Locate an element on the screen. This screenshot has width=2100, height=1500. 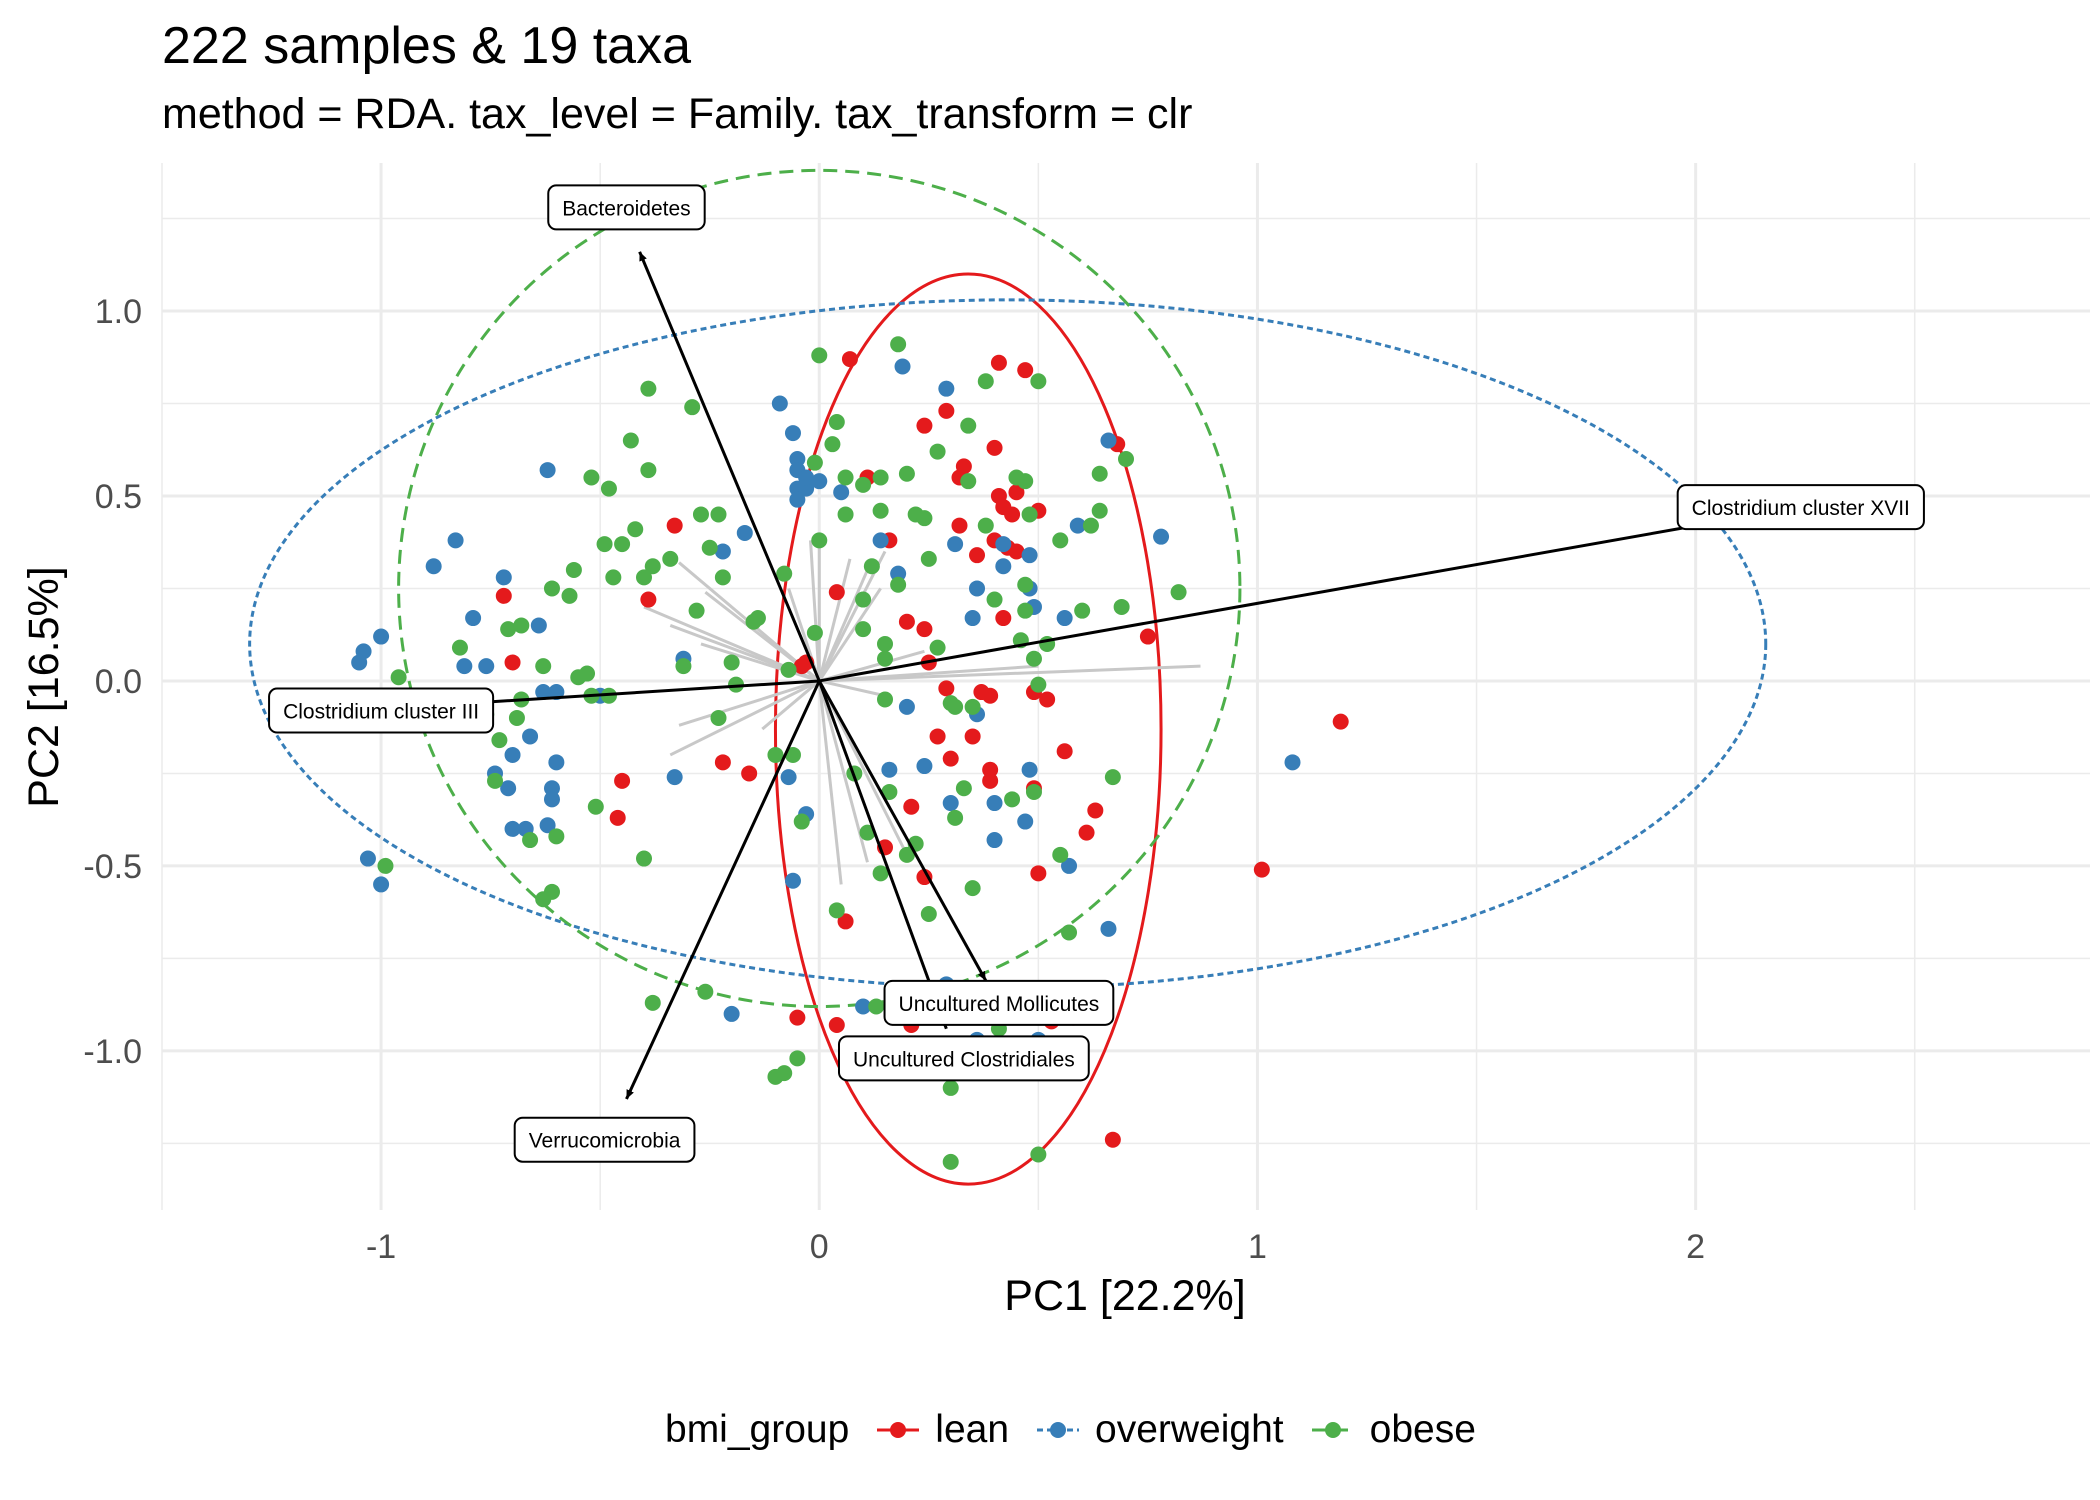
y-tick-label: 0.5 is located at coordinates (118, 497).